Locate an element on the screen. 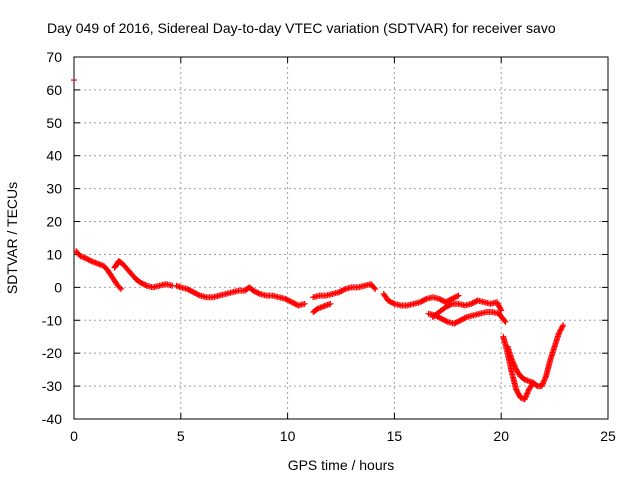 The width and height of the screenshot is (640, 480). x-tick-label: 20 is located at coordinates (501, 436).